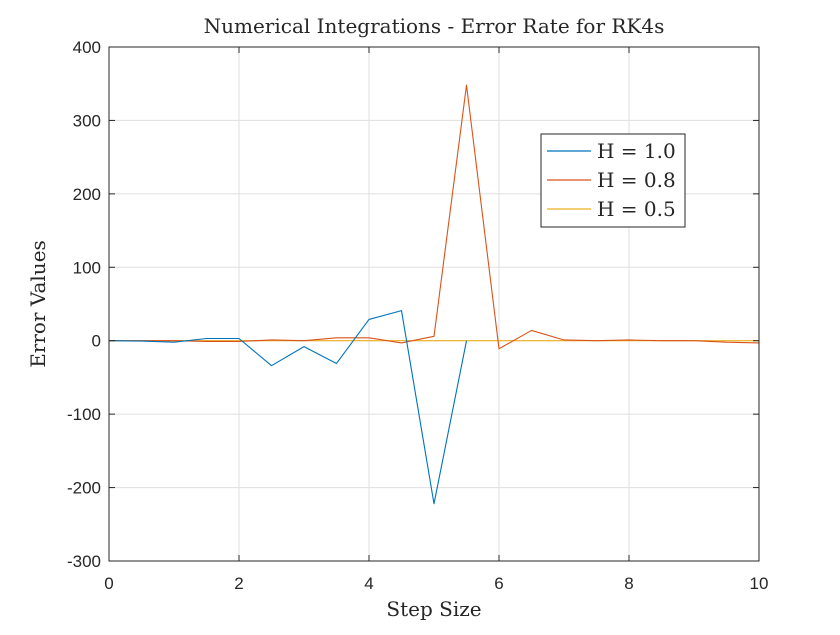  Describe the element at coordinates (759, 583) in the screenshot. I see `x-tick-label: 10` at that location.